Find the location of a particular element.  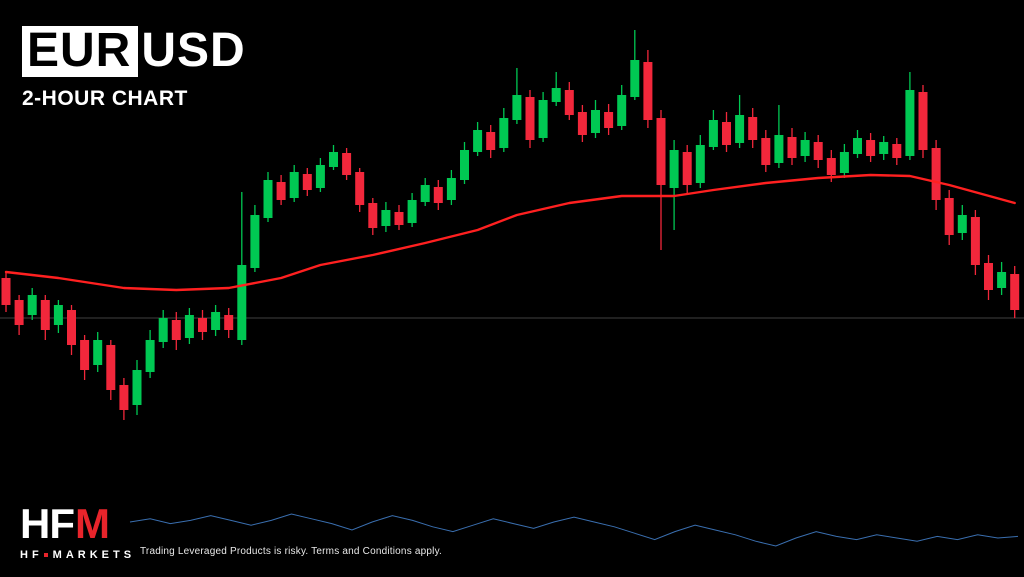

brand-dot-icon is located at coordinates (45, 555).